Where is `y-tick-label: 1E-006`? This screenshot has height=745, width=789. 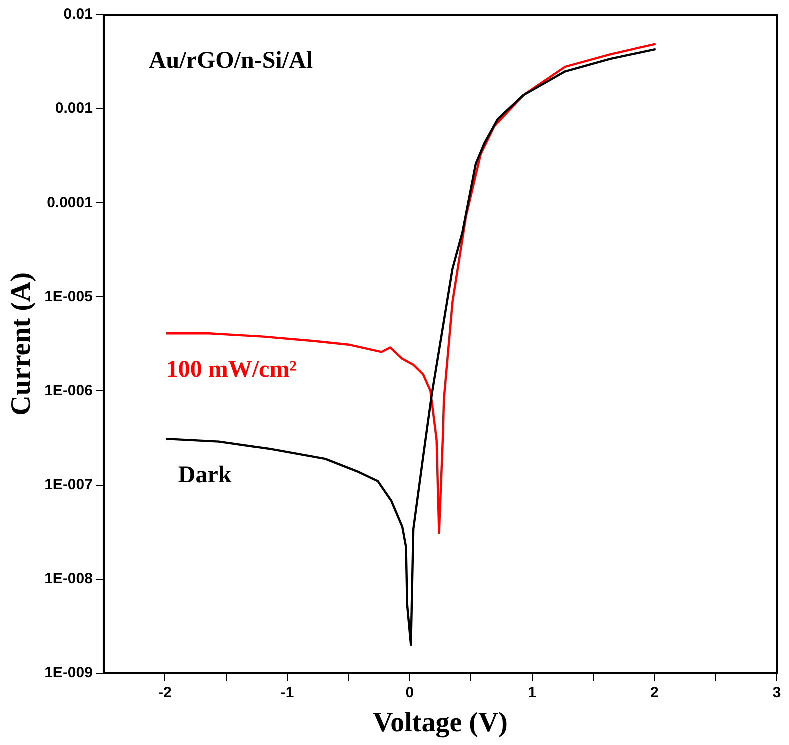 y-tick-label: 1E-006 is located at coordinates (68, 391).